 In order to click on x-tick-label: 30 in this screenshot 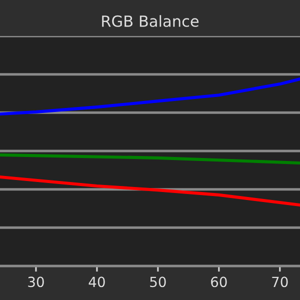, I will do `click(36, 282)`.